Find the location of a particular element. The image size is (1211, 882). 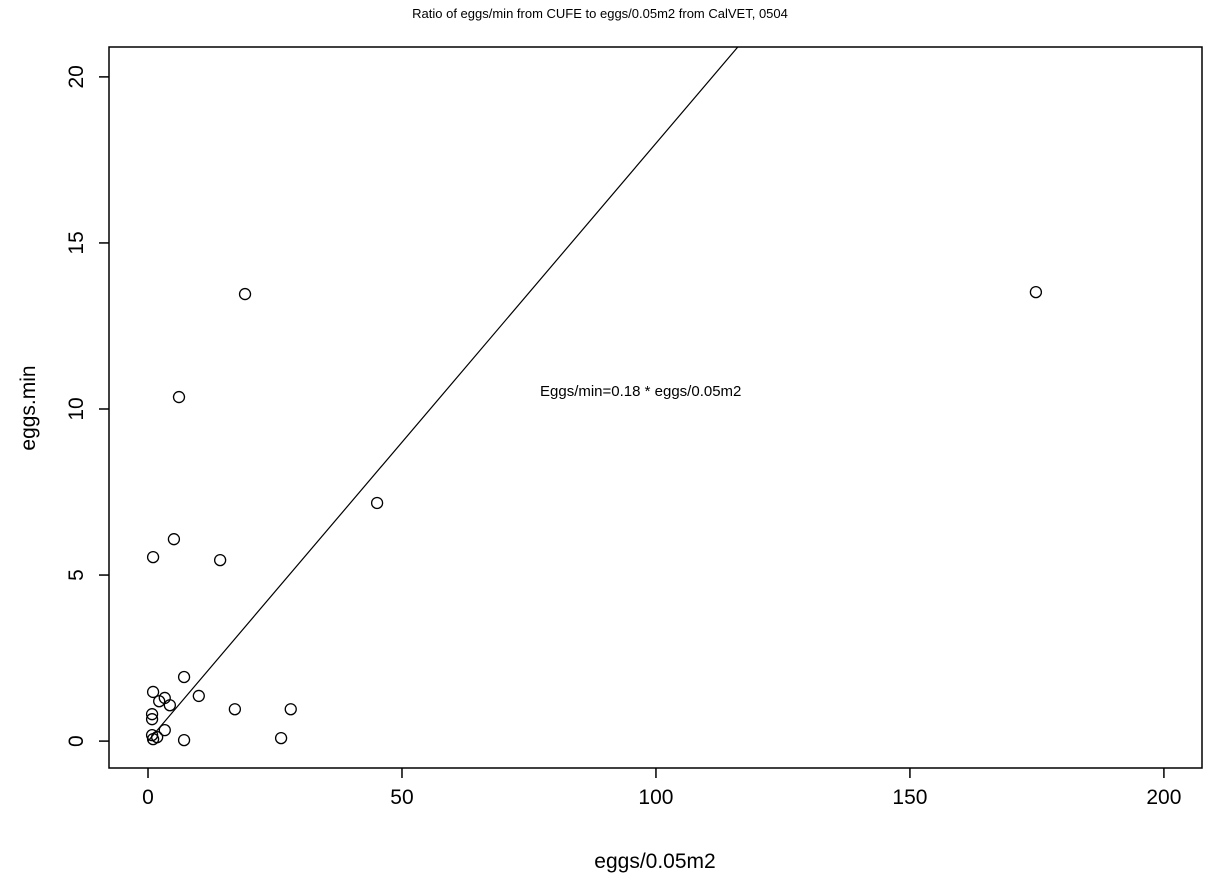

y-tick-label: 0 is located at coordinates (76, 741).